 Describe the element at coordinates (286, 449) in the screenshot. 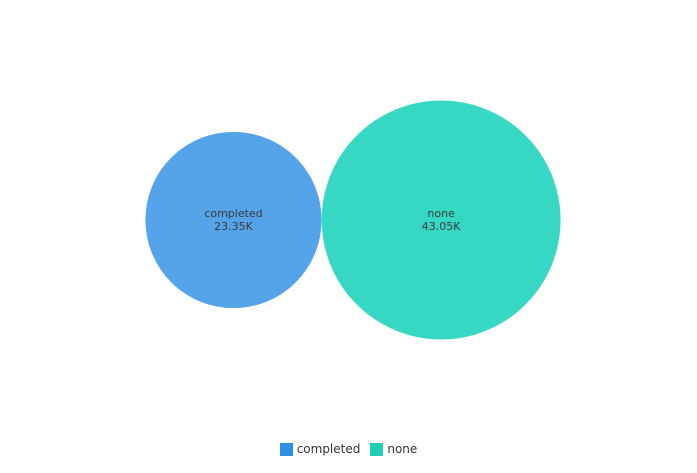

I see `legend-swatch-completed` at that location.